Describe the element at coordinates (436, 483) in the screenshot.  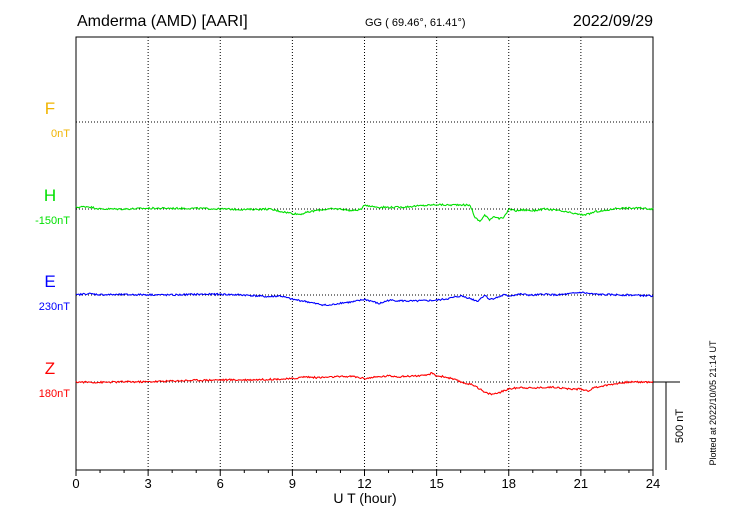
I see `x-tick-label: 15` at that location.